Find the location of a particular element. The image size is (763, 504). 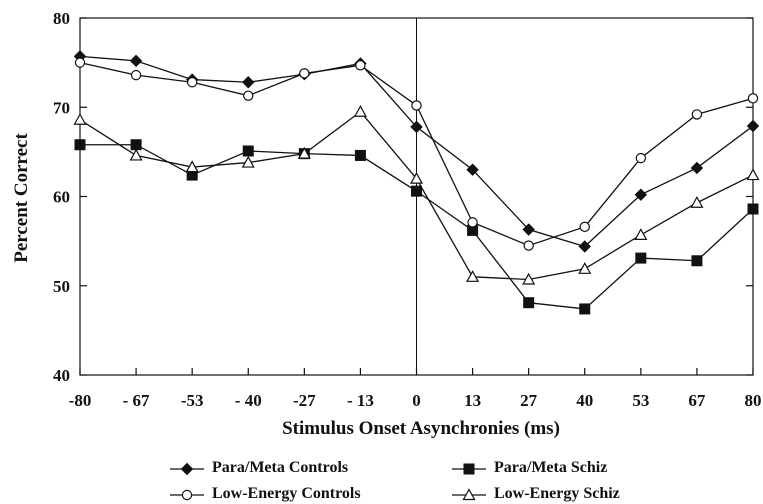

legend-label: Low-Energy Schiz is located at coordinates (557, 493).